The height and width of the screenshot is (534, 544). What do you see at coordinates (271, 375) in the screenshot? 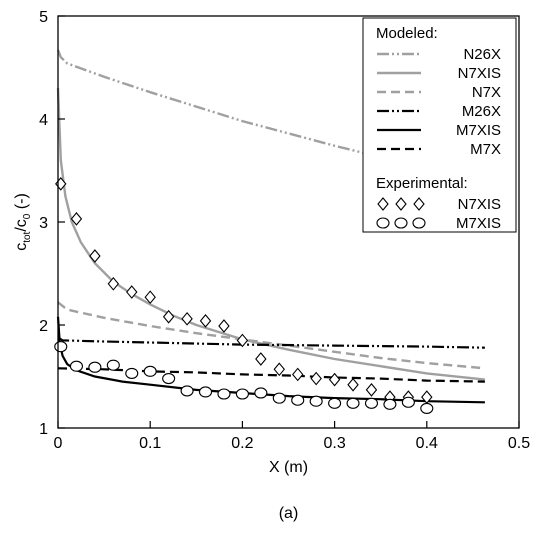
I see `series-line-m7x` at bounding box center [271, 375].